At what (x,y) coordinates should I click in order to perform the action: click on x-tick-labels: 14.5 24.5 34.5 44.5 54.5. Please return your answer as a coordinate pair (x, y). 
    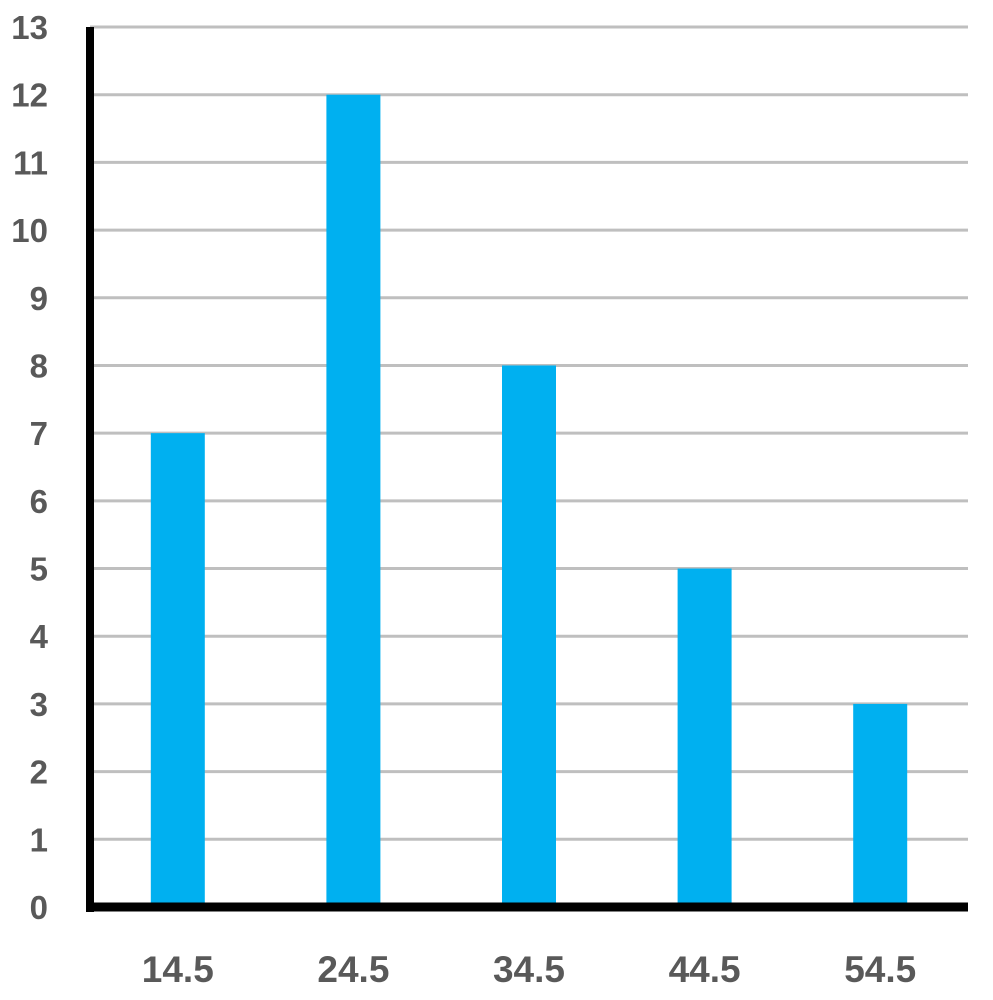
    Looking at the image, I should click on (529, 969).